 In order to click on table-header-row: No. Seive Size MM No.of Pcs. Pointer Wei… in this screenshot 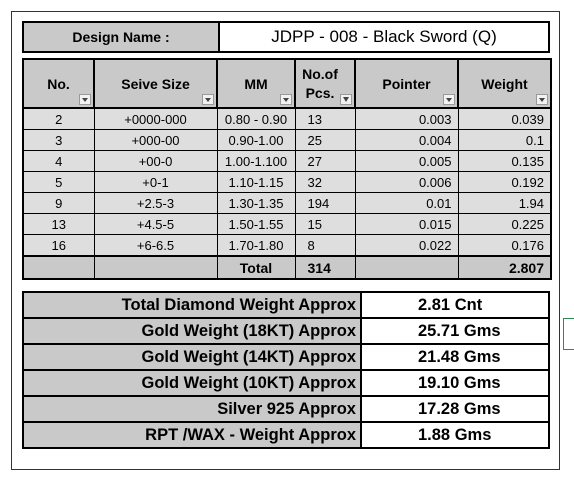, I will do `click(287, 83)`.